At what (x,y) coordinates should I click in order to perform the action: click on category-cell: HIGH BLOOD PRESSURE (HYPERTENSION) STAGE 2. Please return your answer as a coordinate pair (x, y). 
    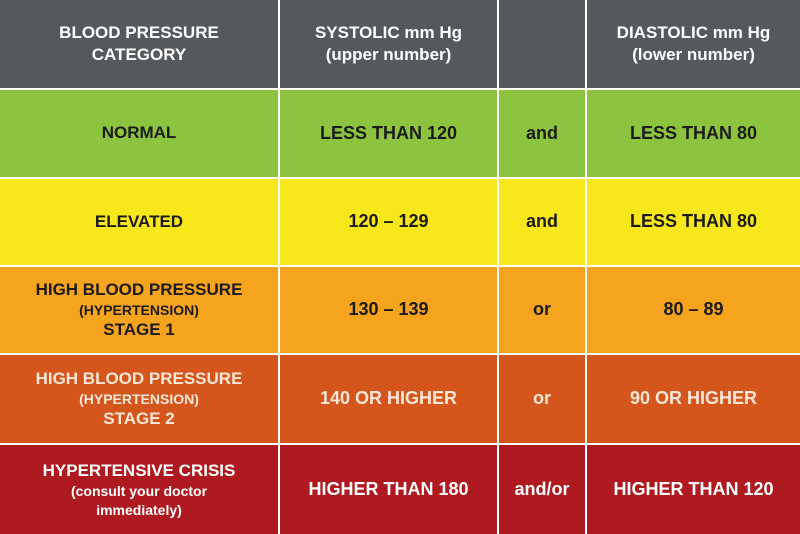
    Looking at the image, I should click on (139, 399).